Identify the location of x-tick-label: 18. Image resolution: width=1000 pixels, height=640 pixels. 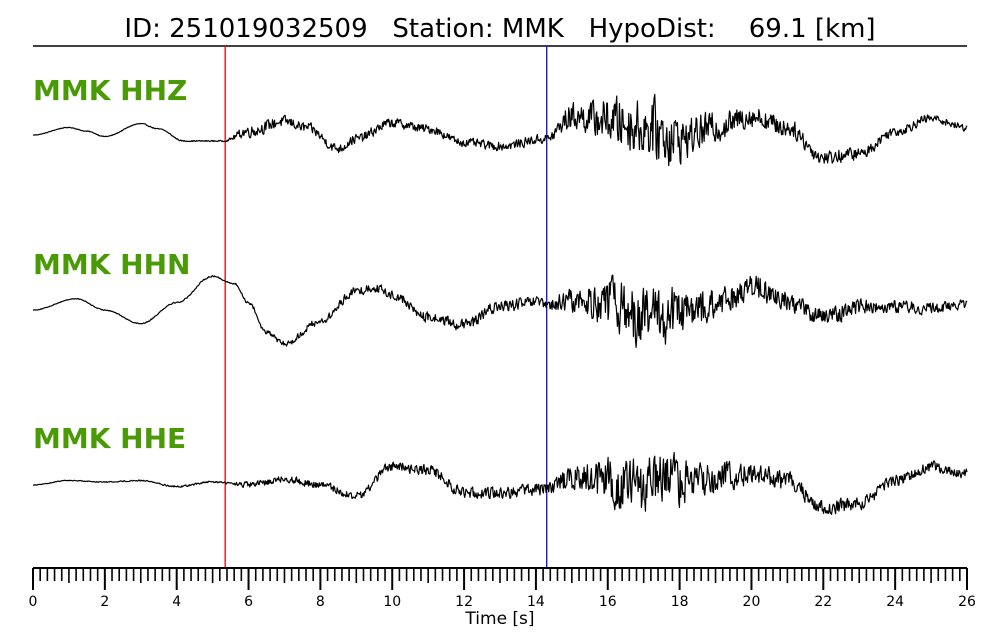
(680, 602).